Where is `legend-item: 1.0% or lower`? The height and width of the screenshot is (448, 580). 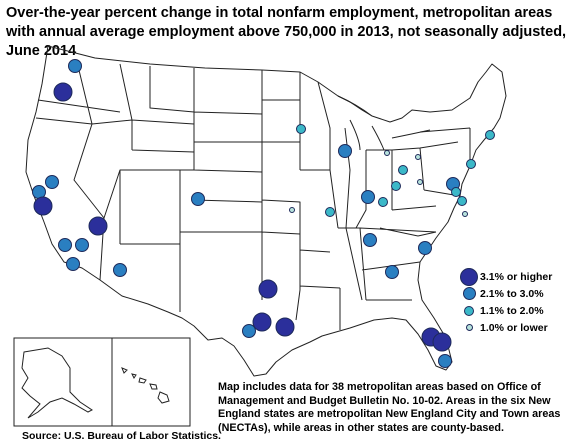
legend-item: 1.0% or lower is located at coordinates (505, 327).